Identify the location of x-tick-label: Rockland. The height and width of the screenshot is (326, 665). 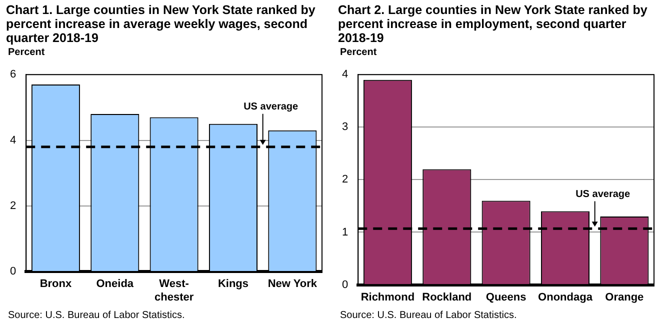
(447, 297).